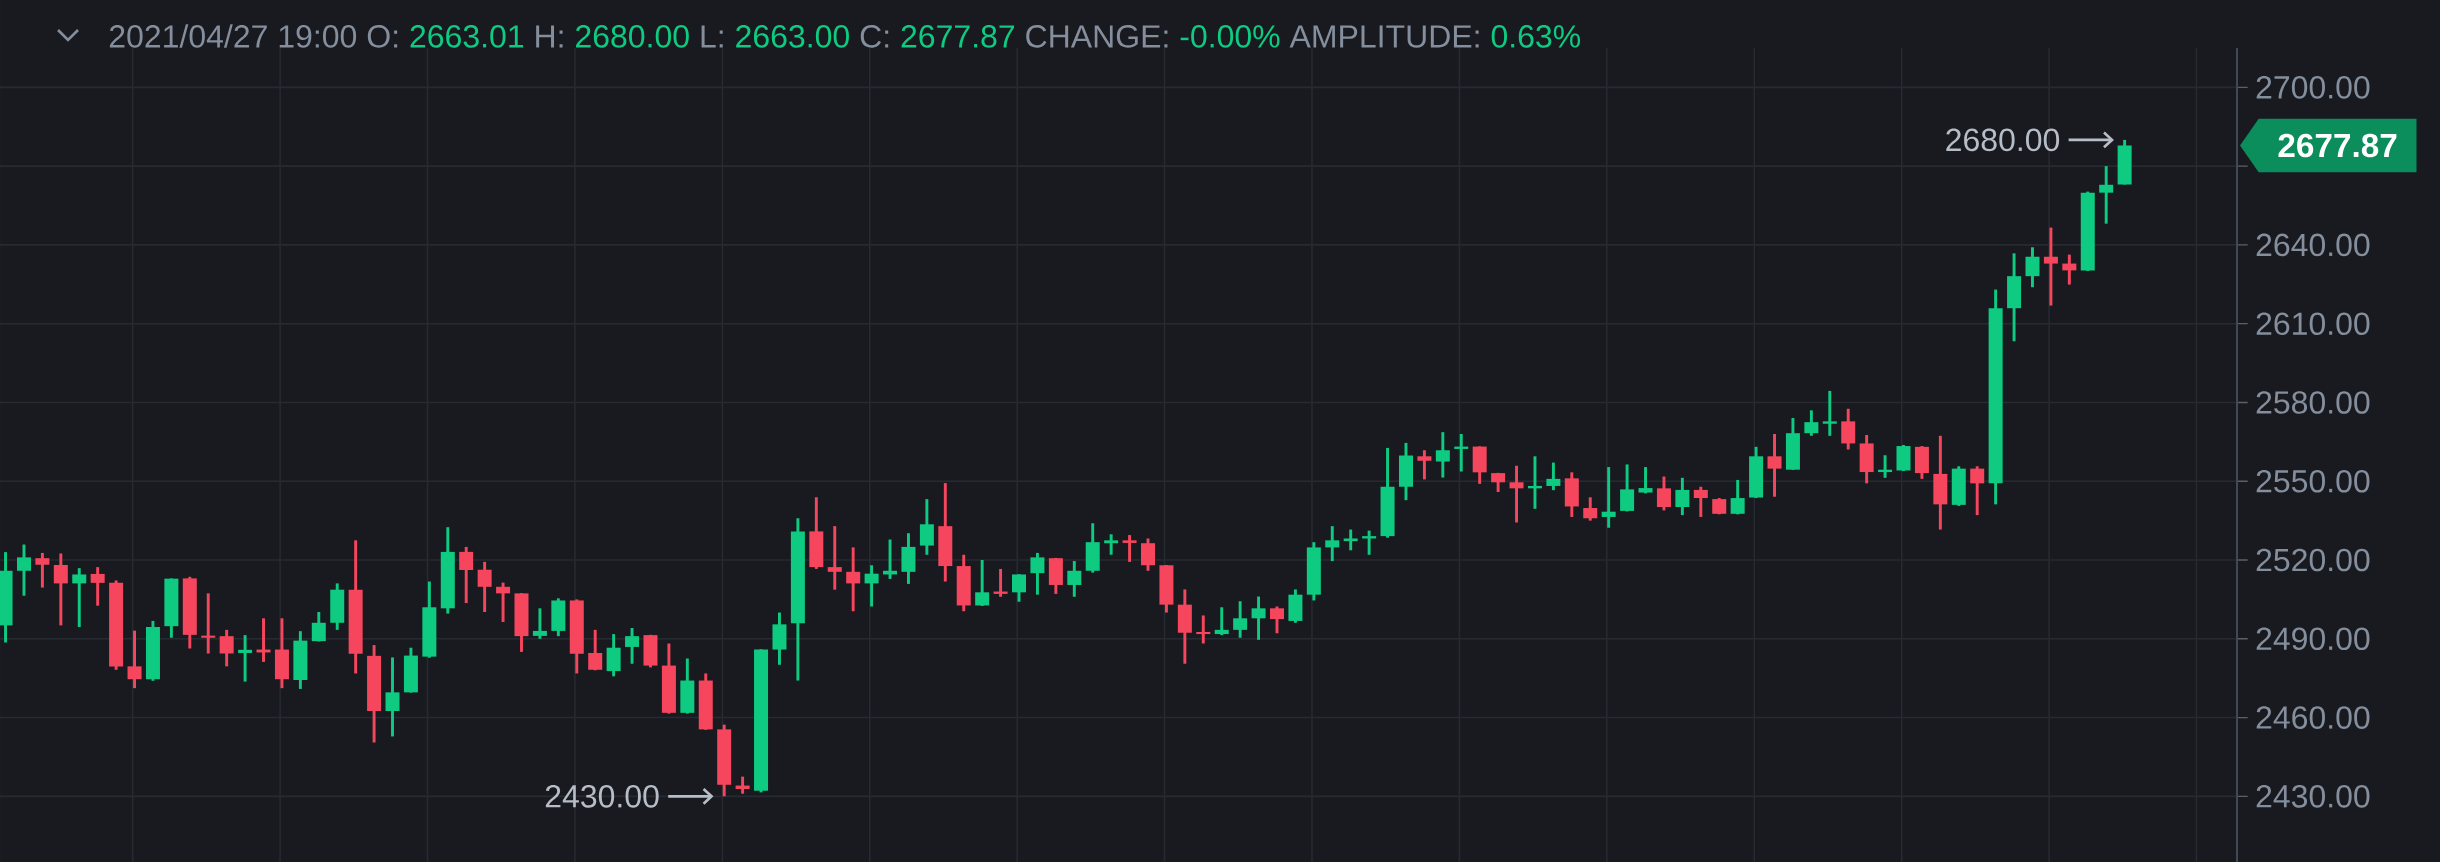  Describe the element at coordinates (2313, 402) in the screenshot. I see `y-tick-label: 2580.00` at that location.